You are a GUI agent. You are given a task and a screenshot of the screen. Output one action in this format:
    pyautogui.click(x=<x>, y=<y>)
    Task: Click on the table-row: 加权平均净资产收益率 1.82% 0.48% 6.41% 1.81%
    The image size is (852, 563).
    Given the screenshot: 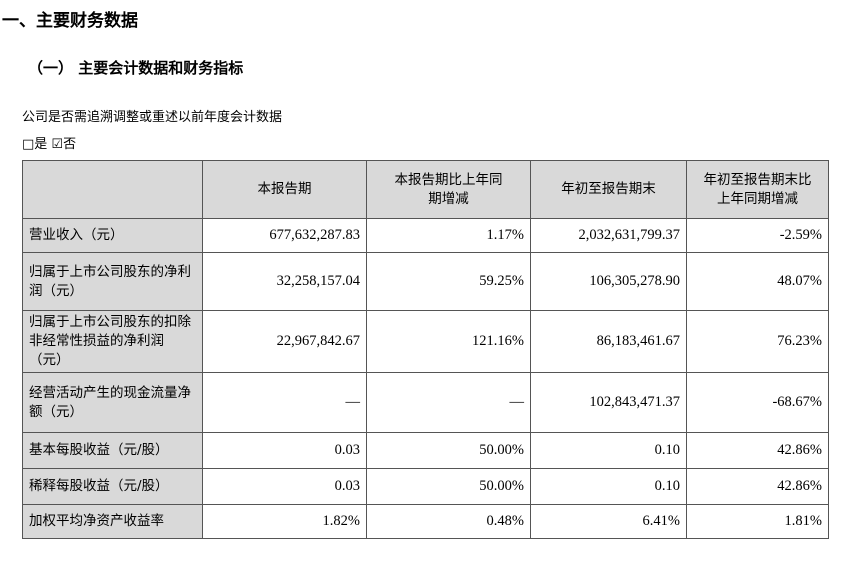 What is the action you would take?
    pyautogui.click(x=425, y=521)
    